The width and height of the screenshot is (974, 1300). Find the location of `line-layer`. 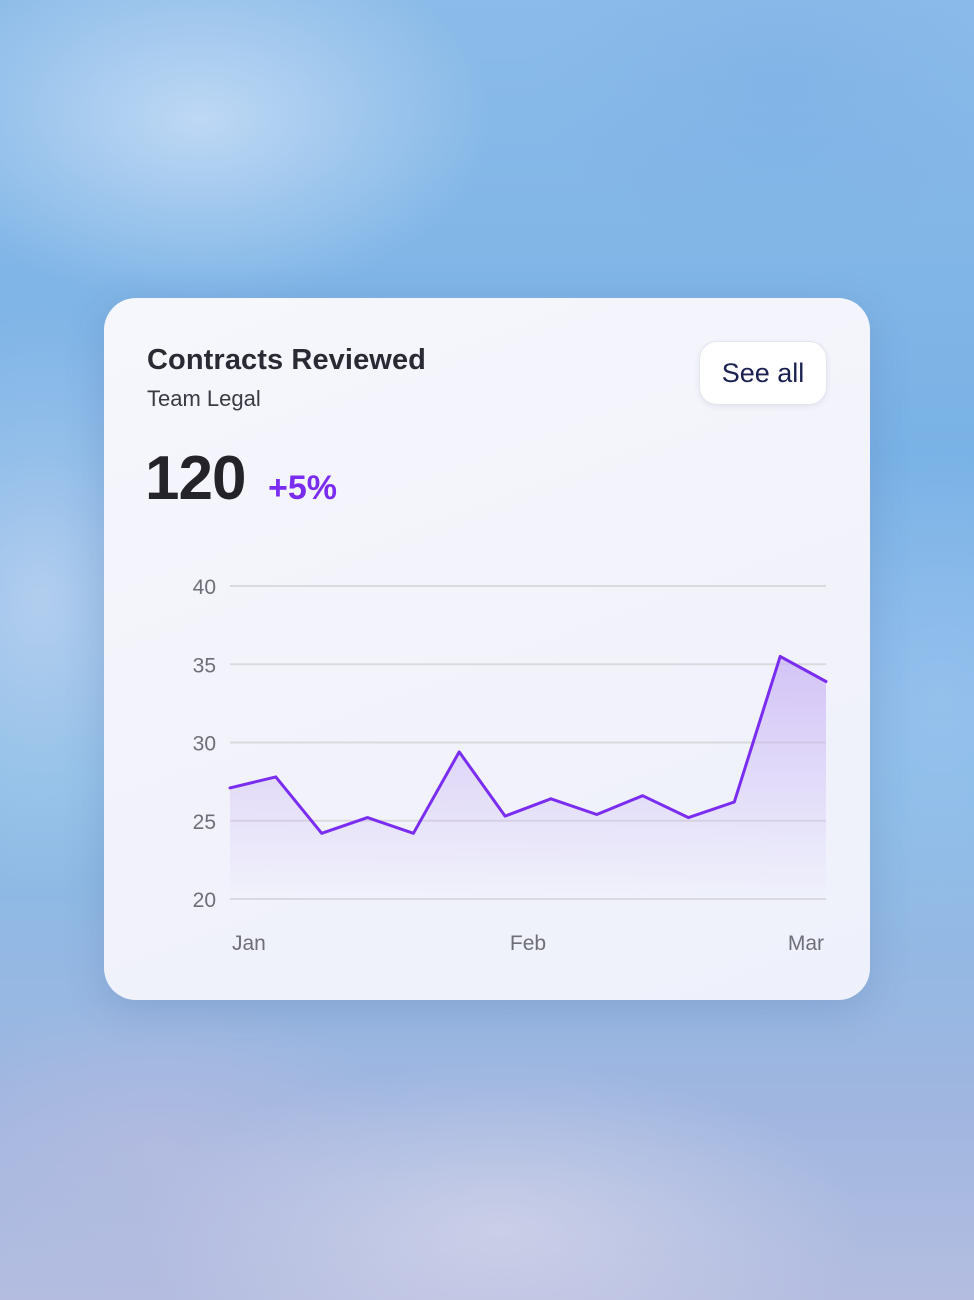

line-layer is located at coordinates (528, 744).